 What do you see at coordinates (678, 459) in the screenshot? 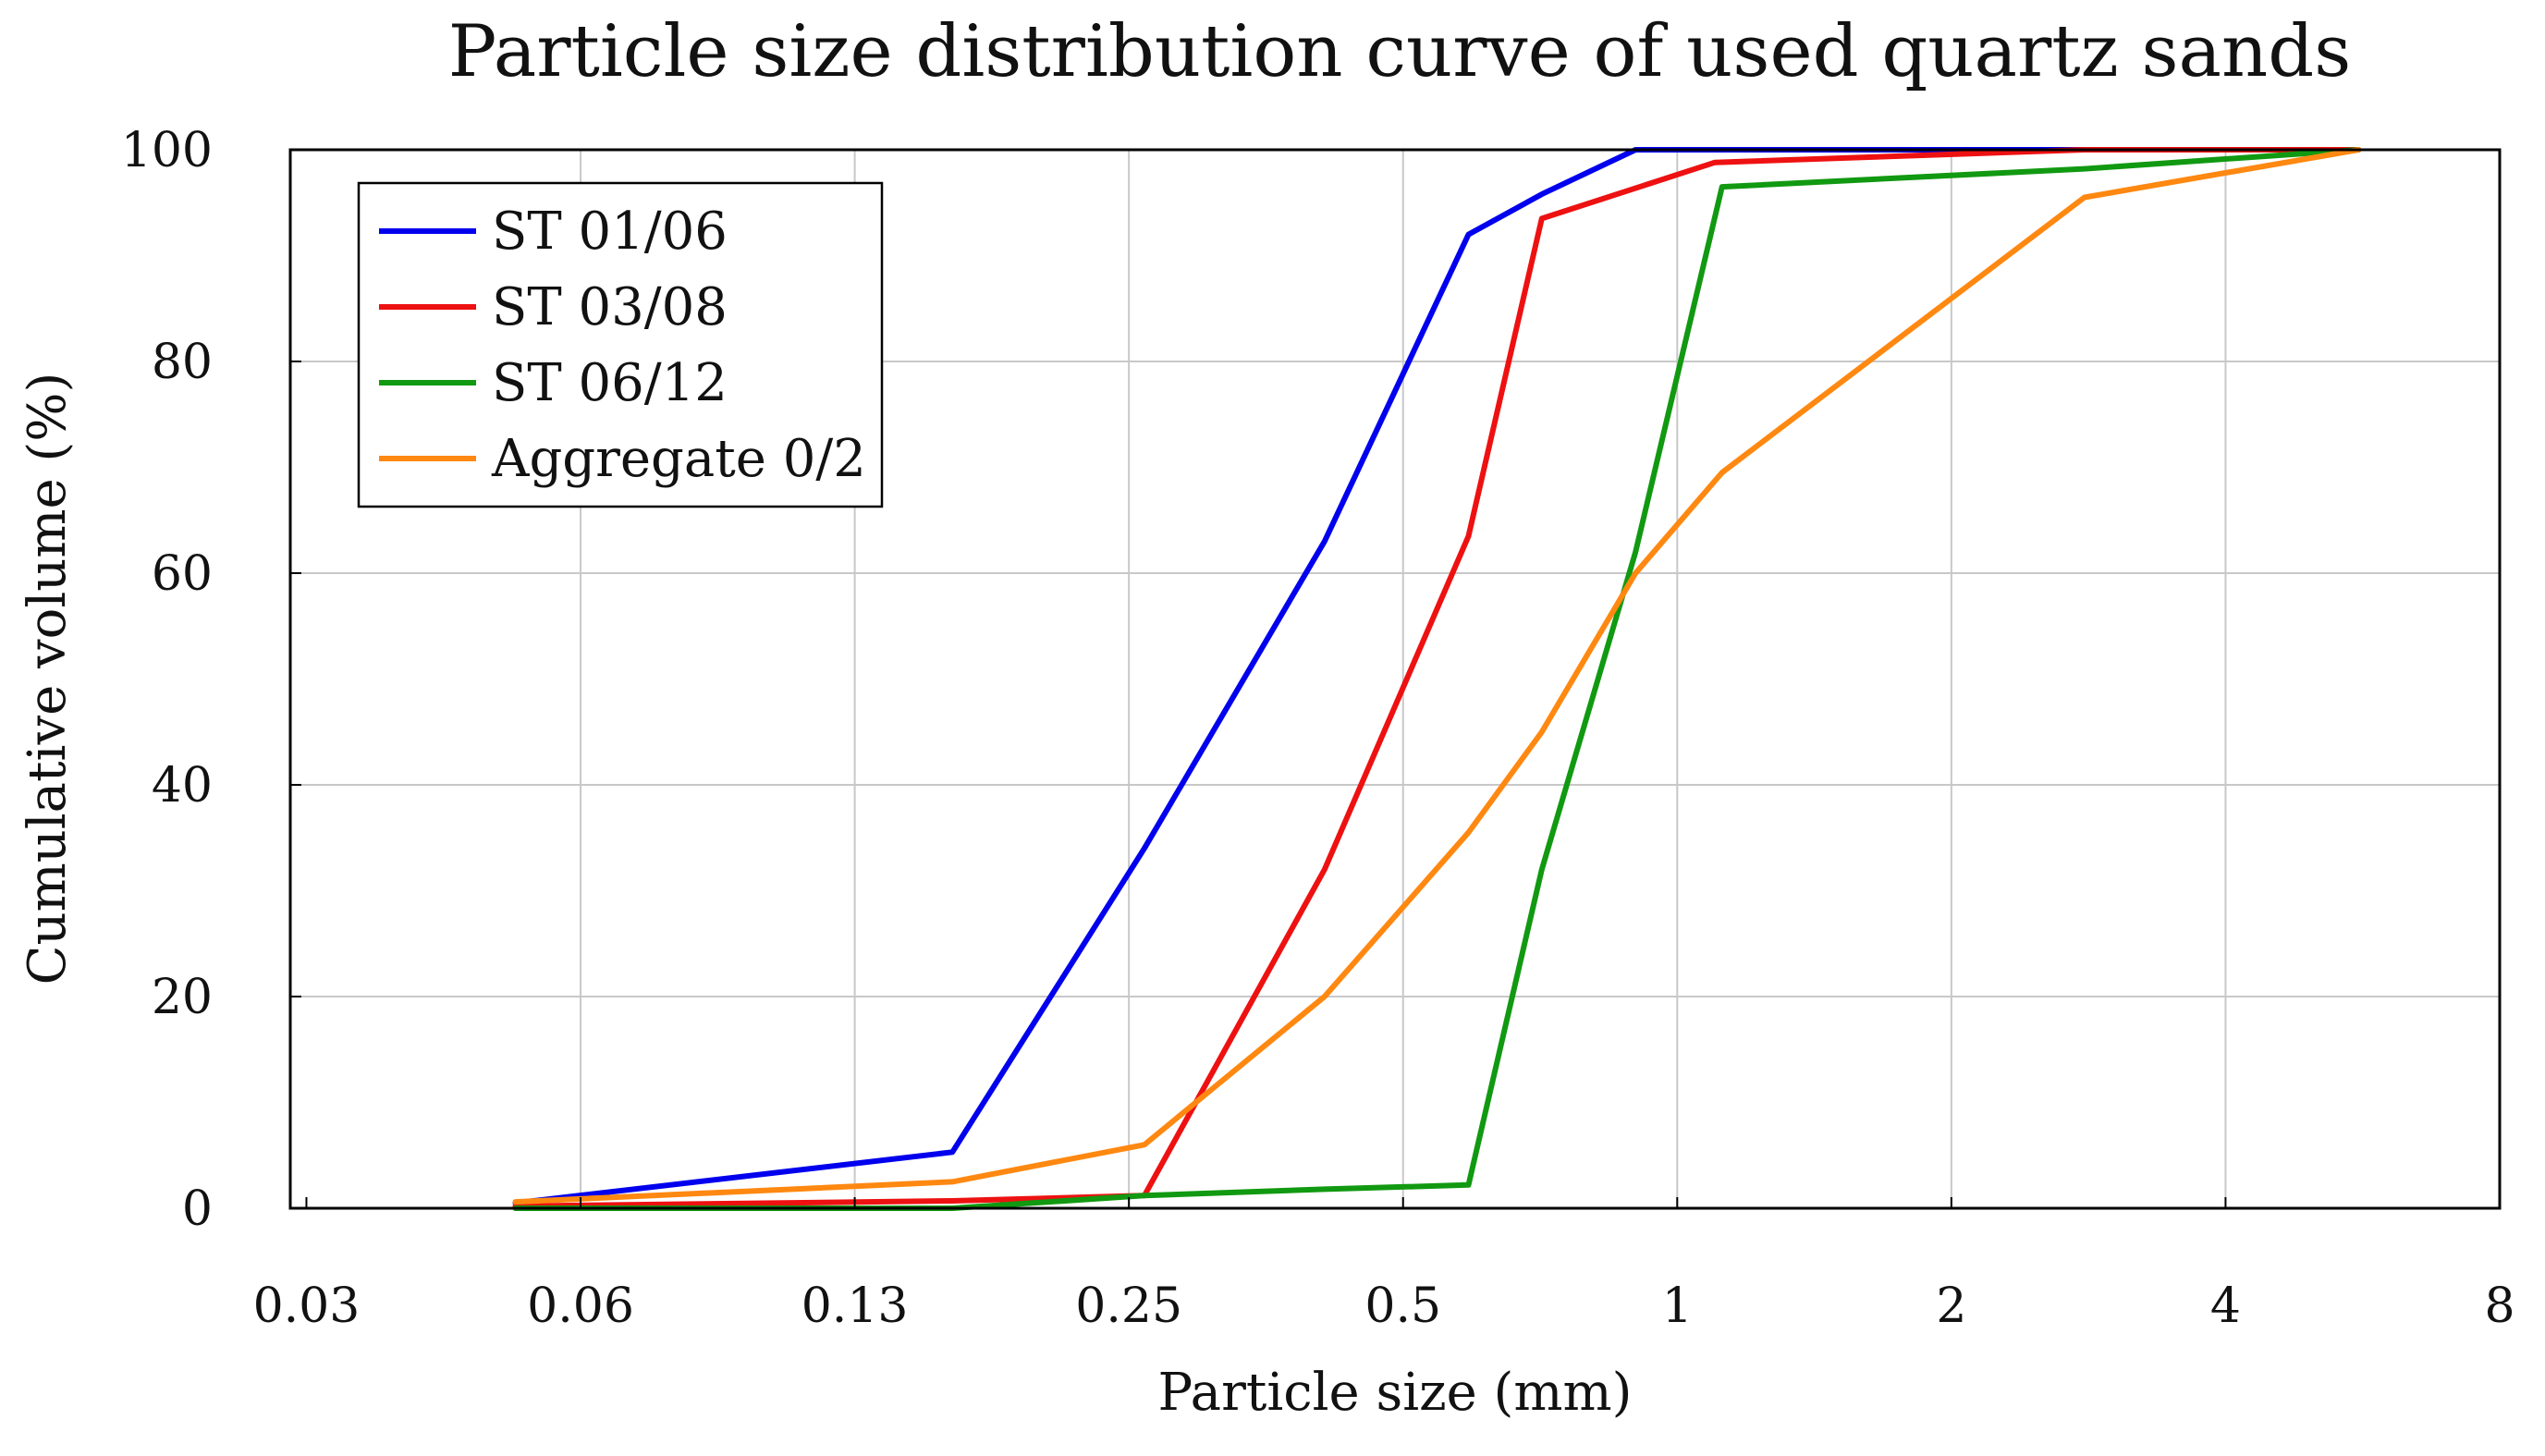
I see `legend-label: Aggregate 0/2` at bounding box center [678, 459].